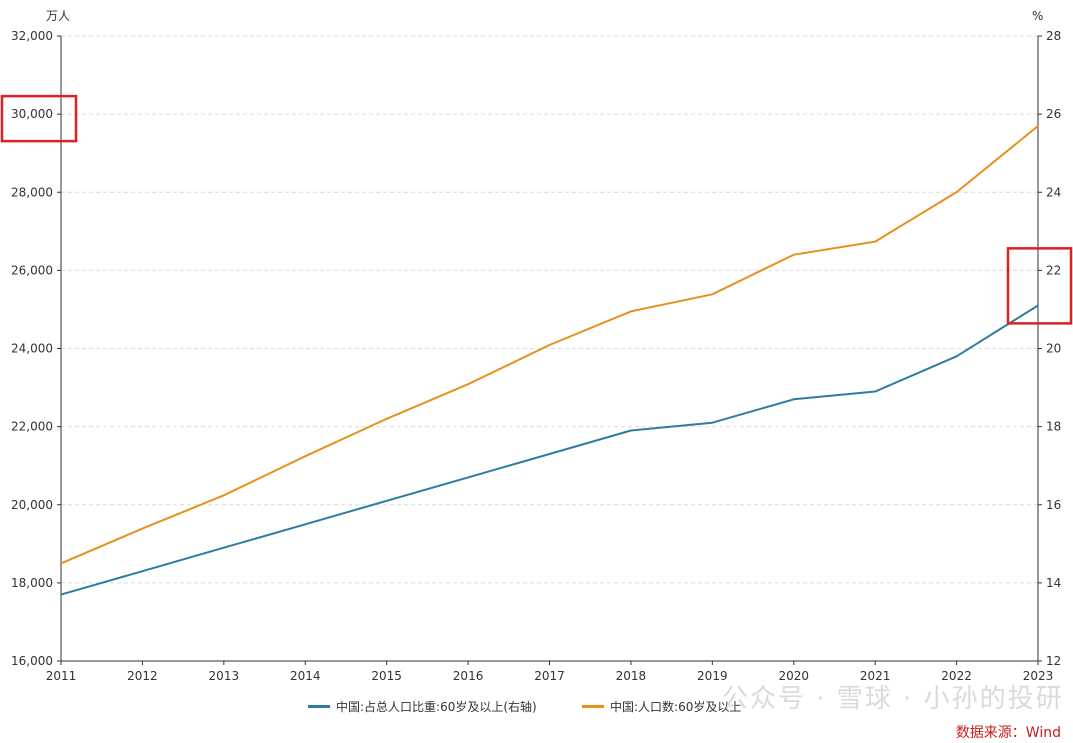 This screenshot has height=743, width=1073. What do you see at coordinates (32, 270) in the screenshot?
I see `left-tick-label: 26,000` at bounding box center [32, 270].